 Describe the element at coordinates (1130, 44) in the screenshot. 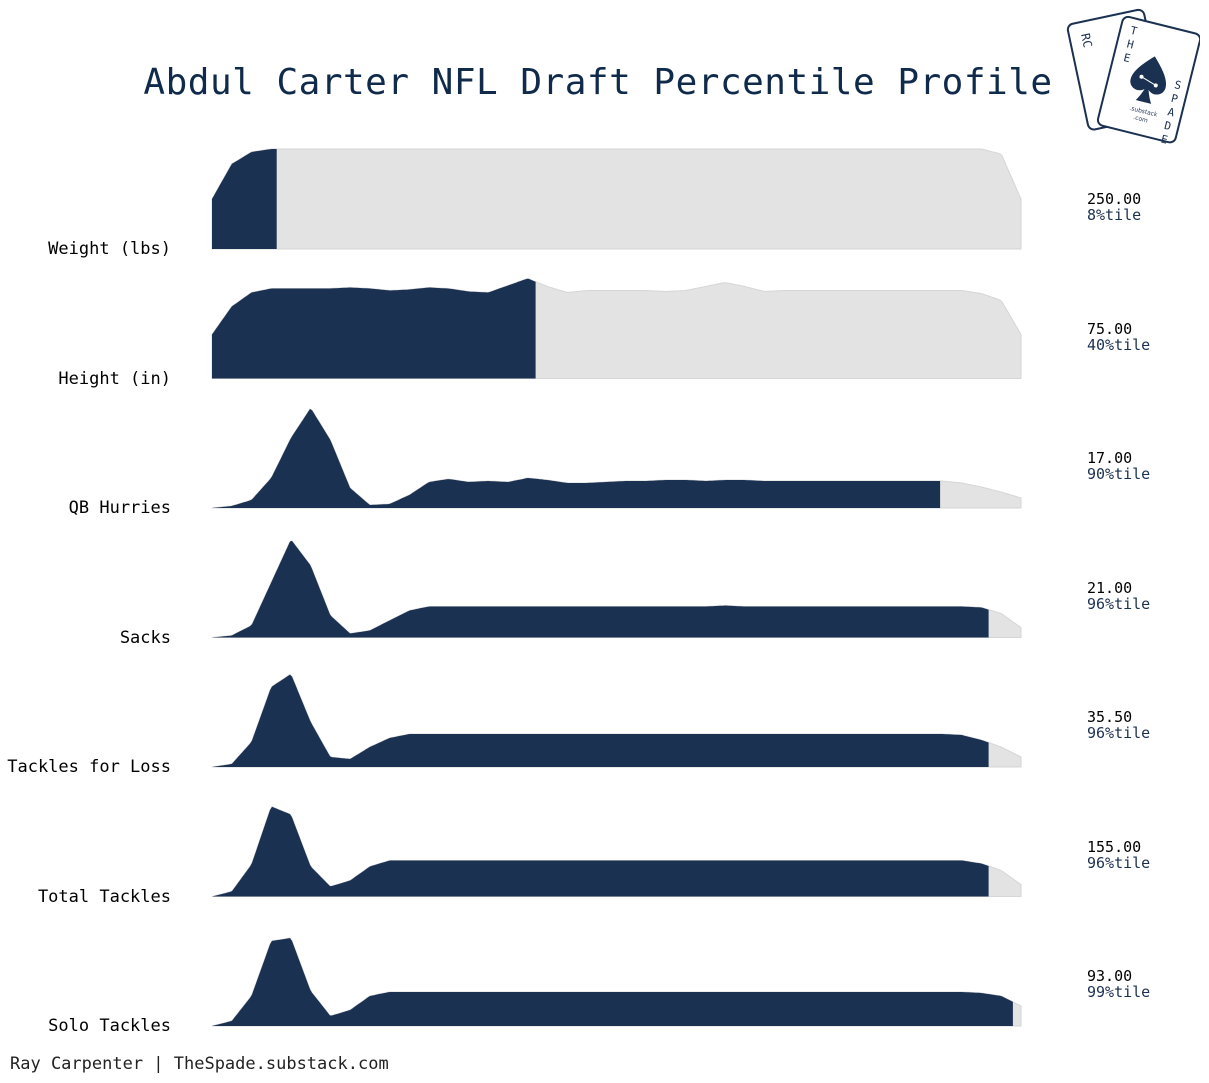

I see `logo-letter: H` at that location.